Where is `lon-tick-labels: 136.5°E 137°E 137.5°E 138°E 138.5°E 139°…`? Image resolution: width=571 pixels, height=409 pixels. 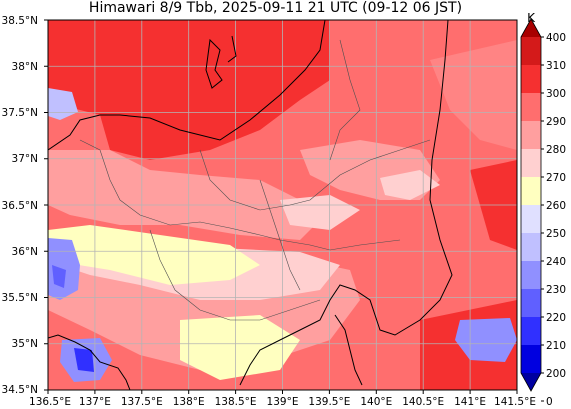 lon-tick-labels: 136.5°E 137°E 137.5°E 138°E 138.5°E 139°… is located at coordinates (282, 402).